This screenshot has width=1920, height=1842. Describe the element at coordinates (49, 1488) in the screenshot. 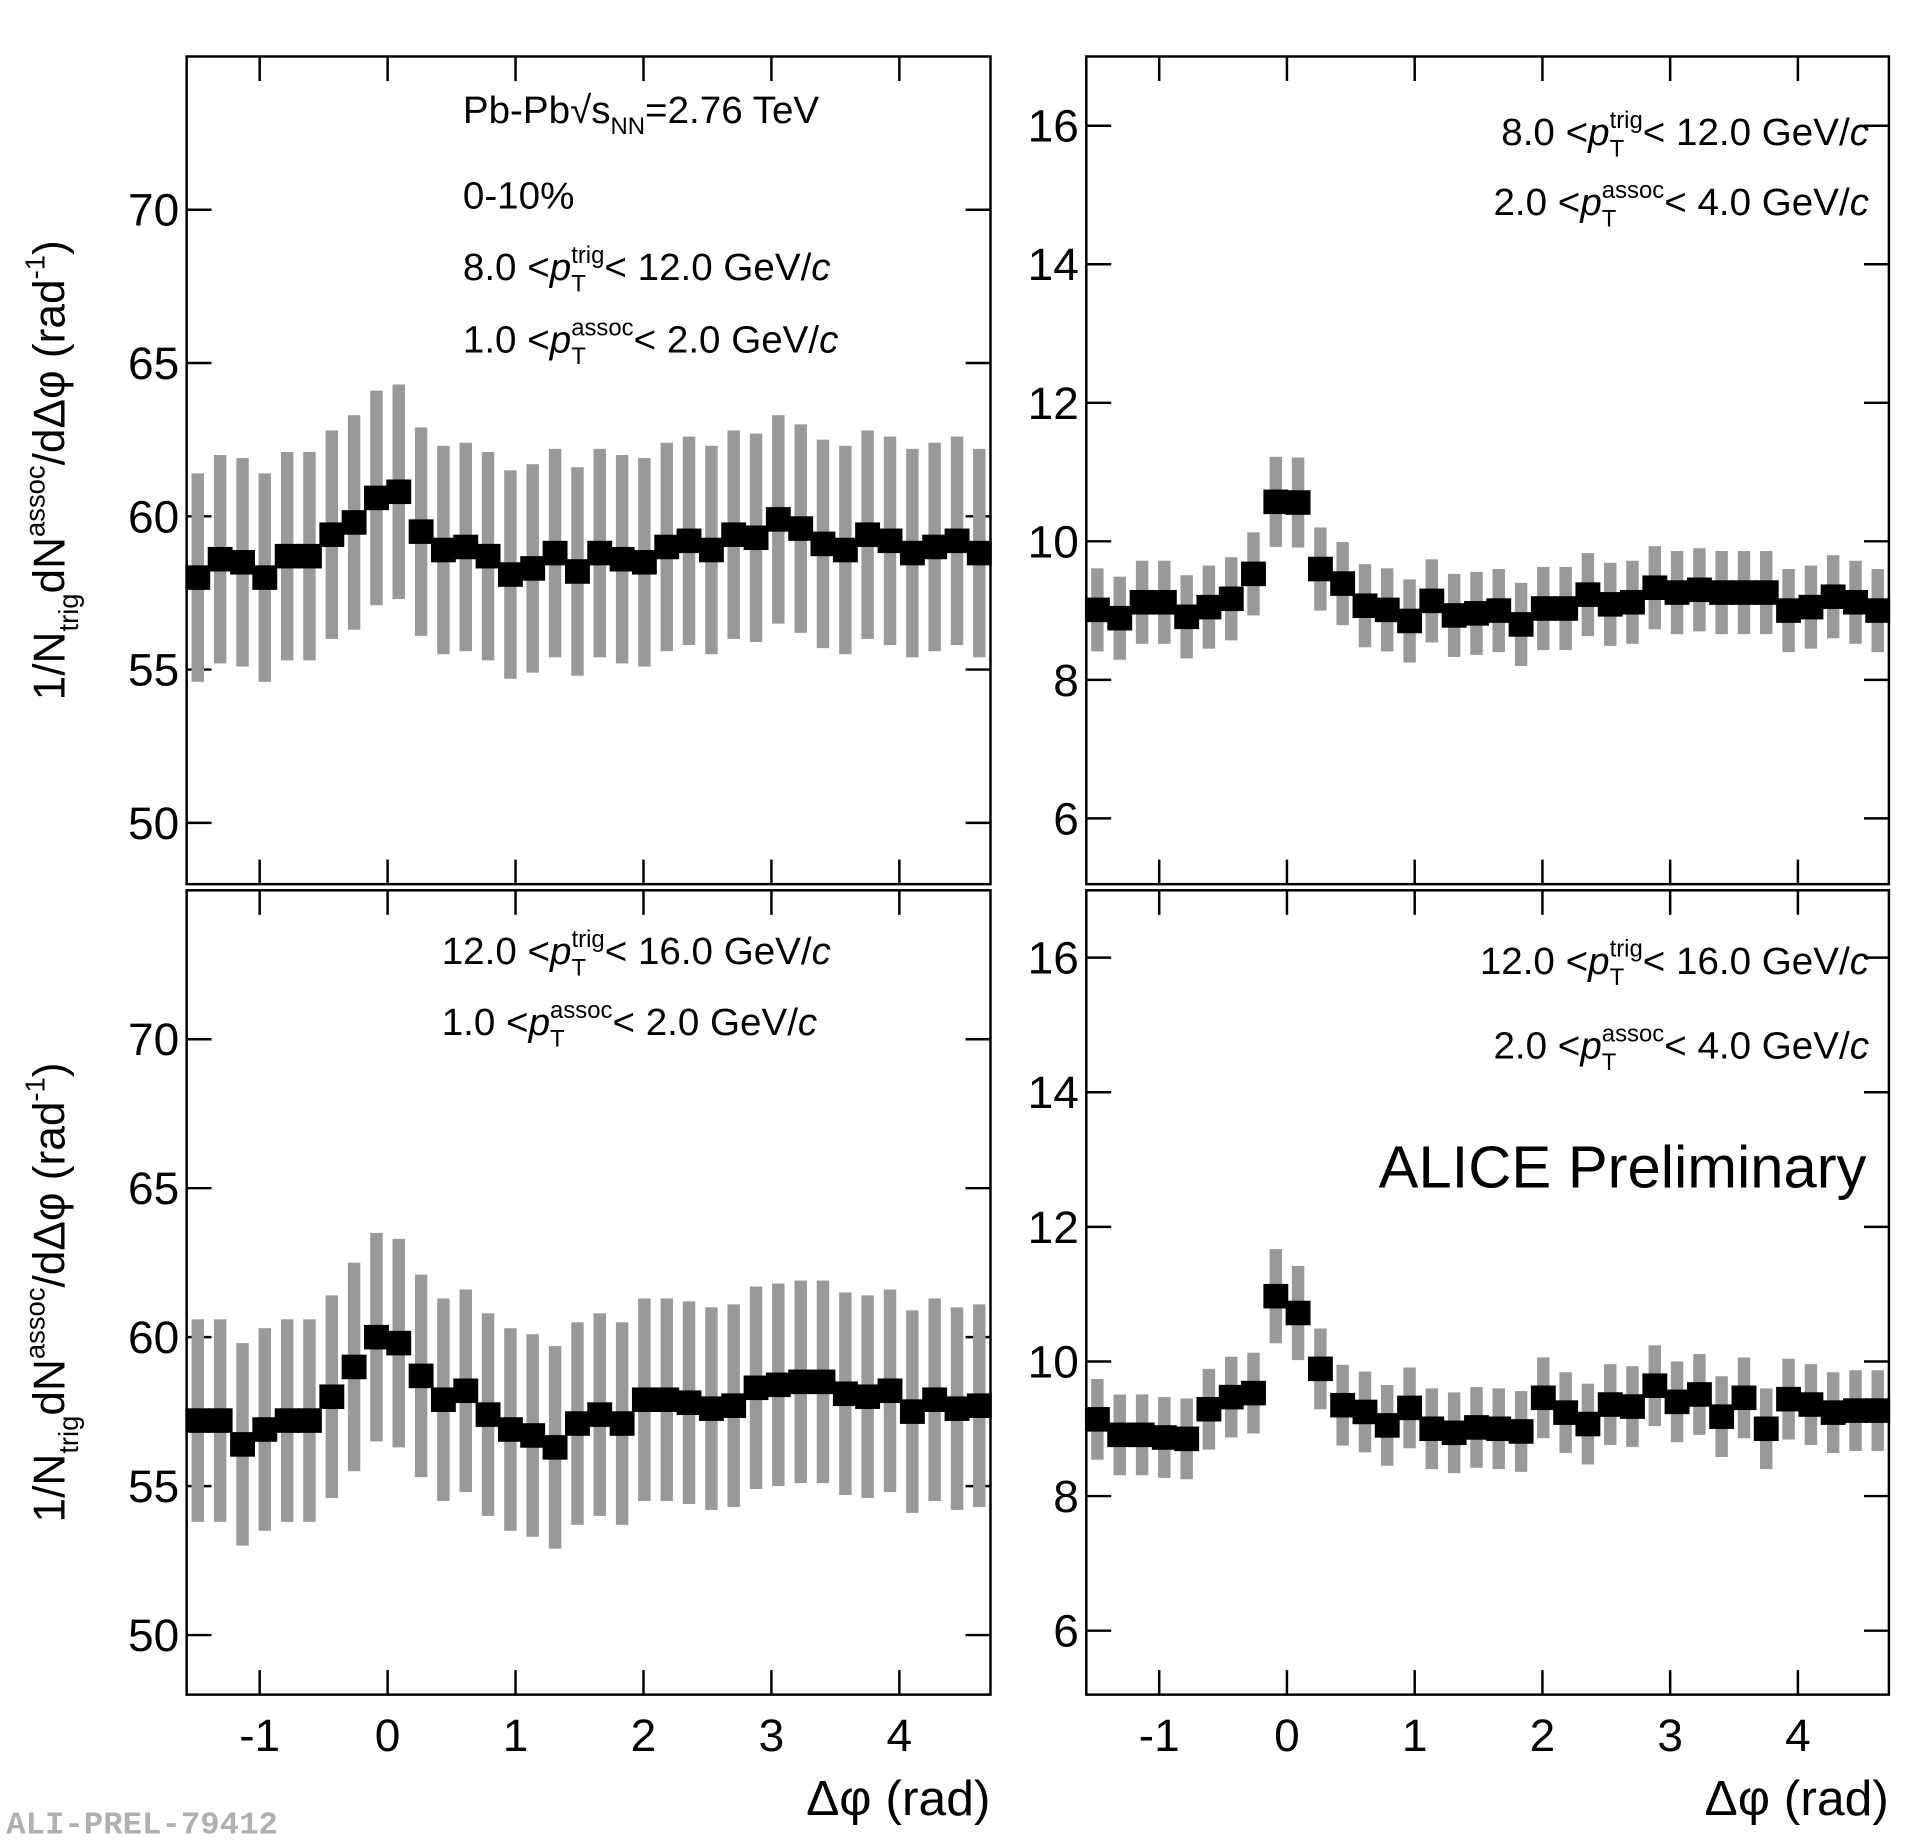

I see `y-axis-label-part: 1/N` at that location.